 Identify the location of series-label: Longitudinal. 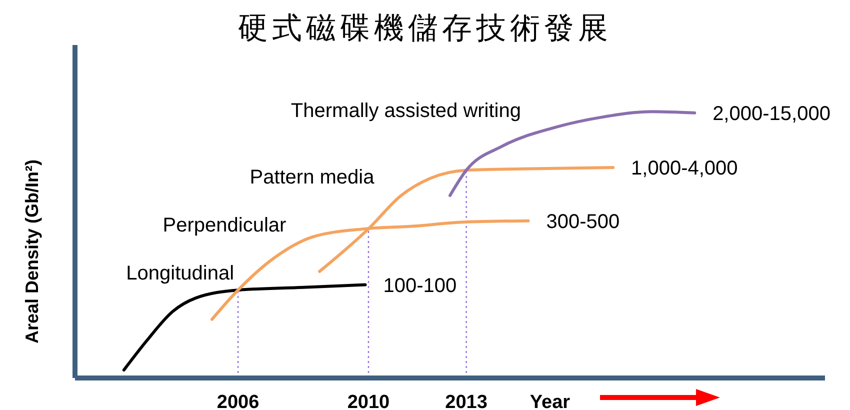
(180, 273).